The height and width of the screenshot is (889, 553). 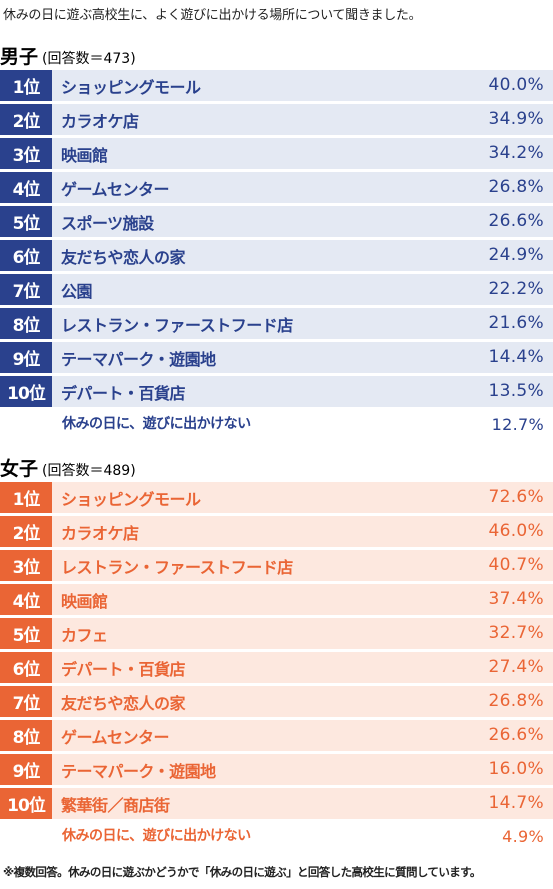 I want to click on male-rank-row: 6位 友だちや恋人の家 24.9%, so click(x=276, y=255).